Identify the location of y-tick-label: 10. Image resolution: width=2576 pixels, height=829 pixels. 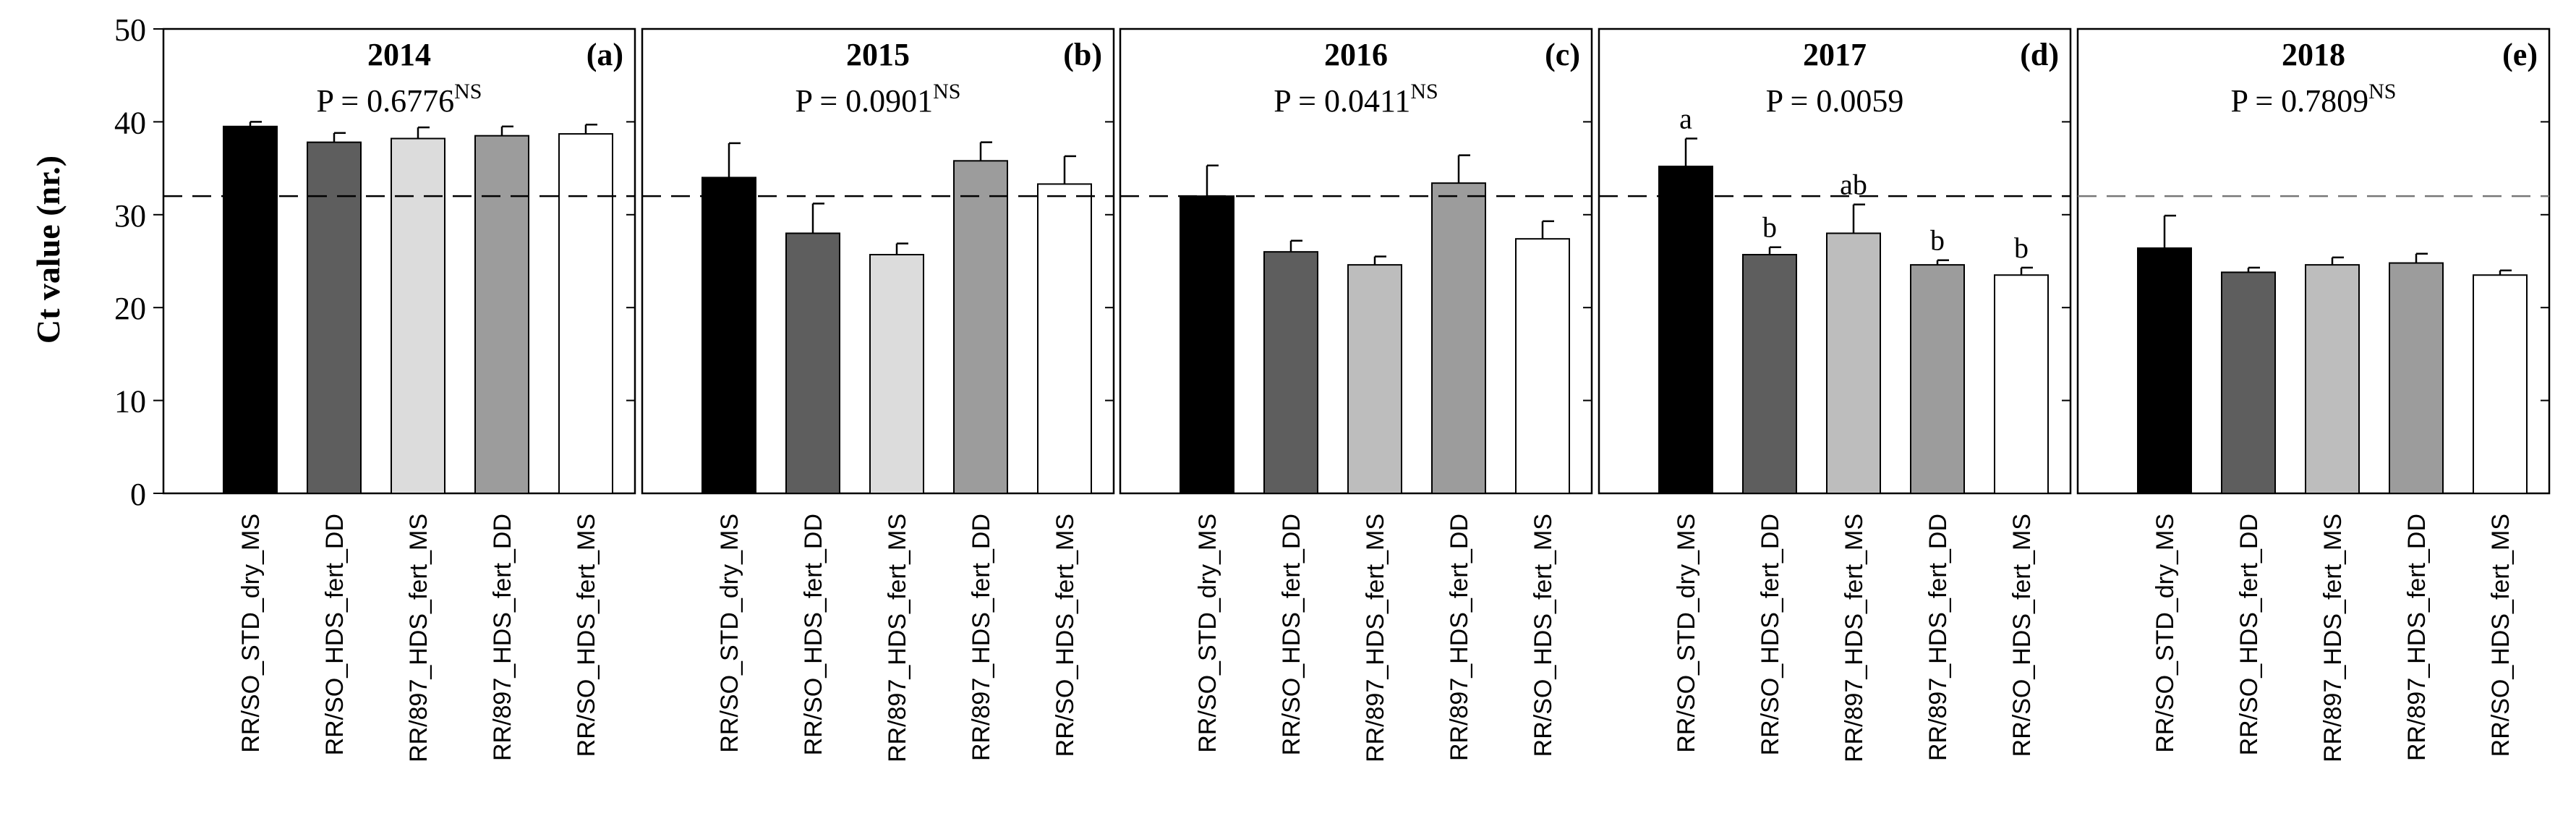
(130, 402).